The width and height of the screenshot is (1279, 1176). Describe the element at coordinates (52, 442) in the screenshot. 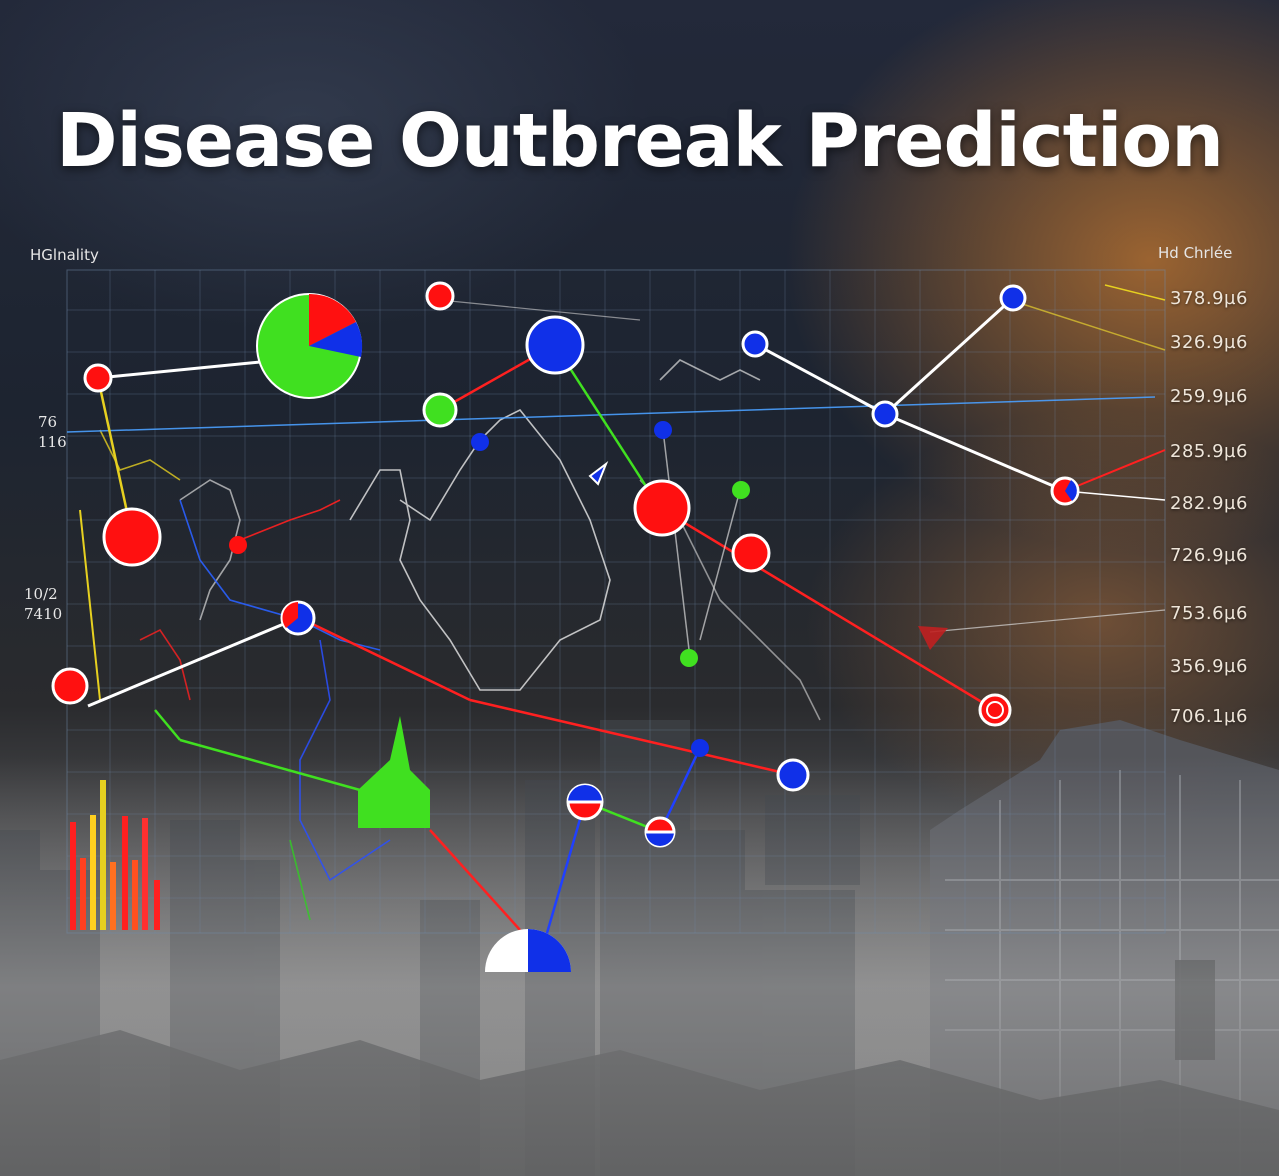

I see `left-tick-1-line2: 116` at that location.